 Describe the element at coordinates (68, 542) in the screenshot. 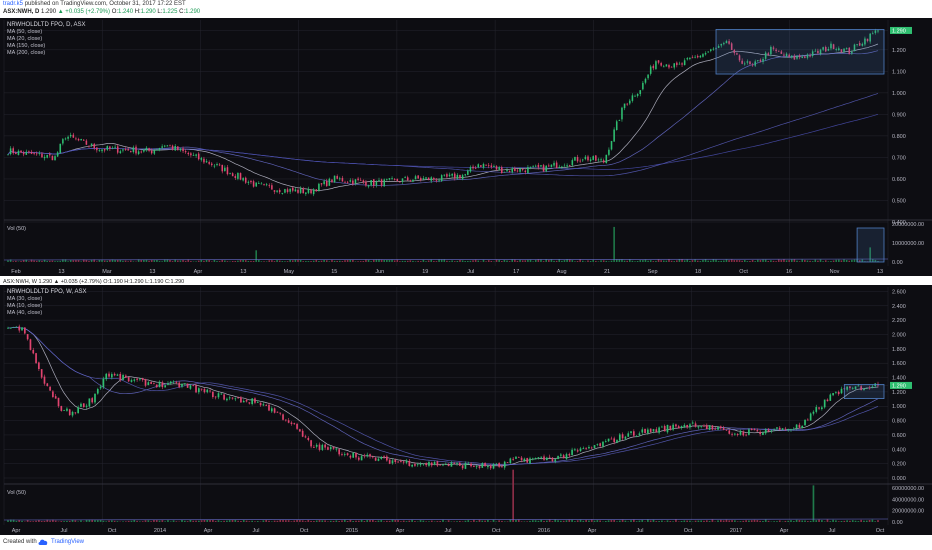

I see `tradingview-brand: TradingView` at that location.